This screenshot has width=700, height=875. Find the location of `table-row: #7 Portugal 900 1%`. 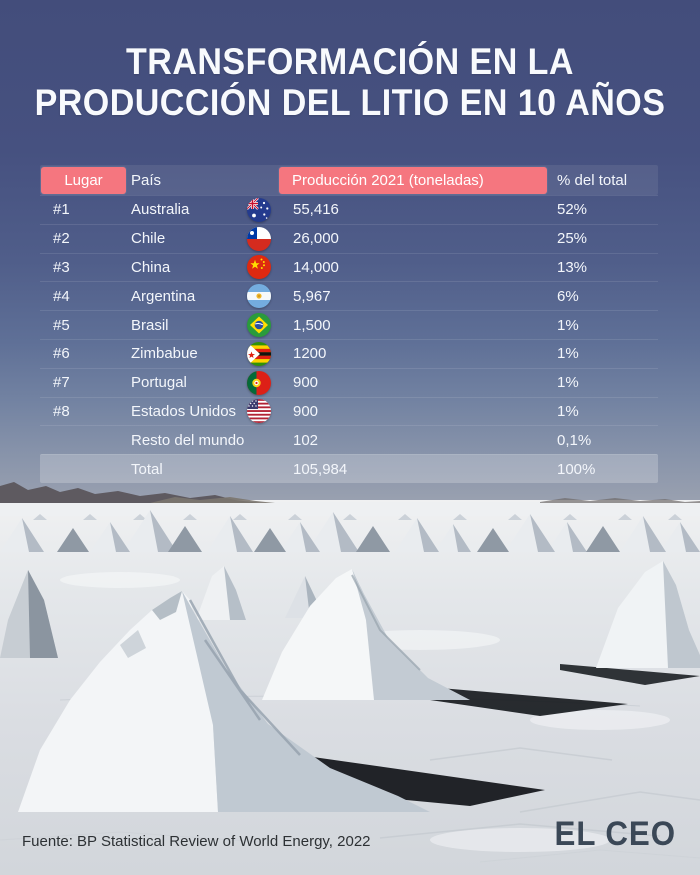

table-row: #7 Portugal 900 1% is located at coordinates (349, 382).